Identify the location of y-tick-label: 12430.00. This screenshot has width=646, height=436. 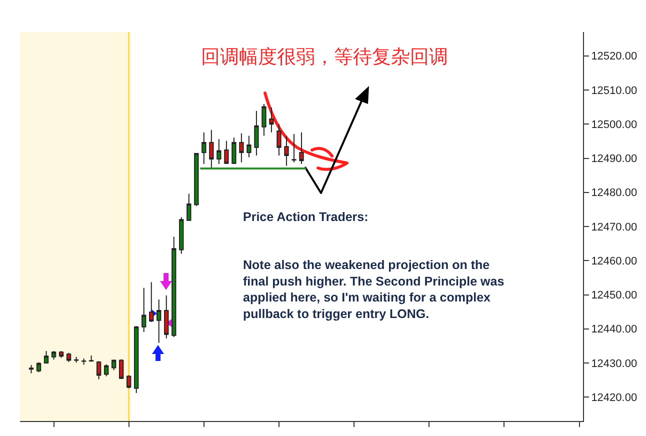
(614, 364).